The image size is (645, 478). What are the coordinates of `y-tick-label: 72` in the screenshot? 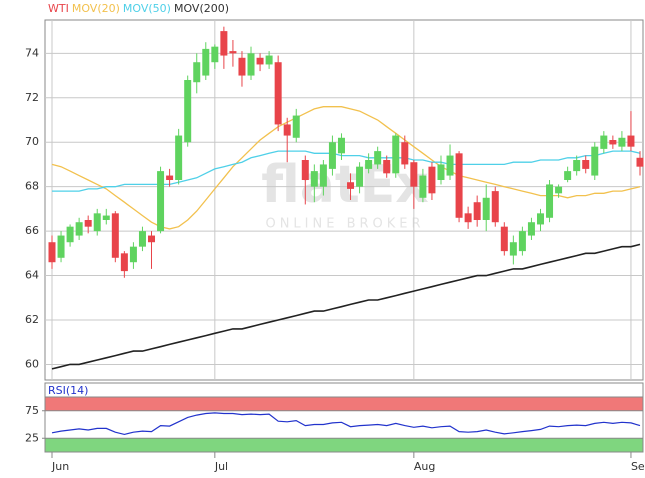 It's located at (32, 97).